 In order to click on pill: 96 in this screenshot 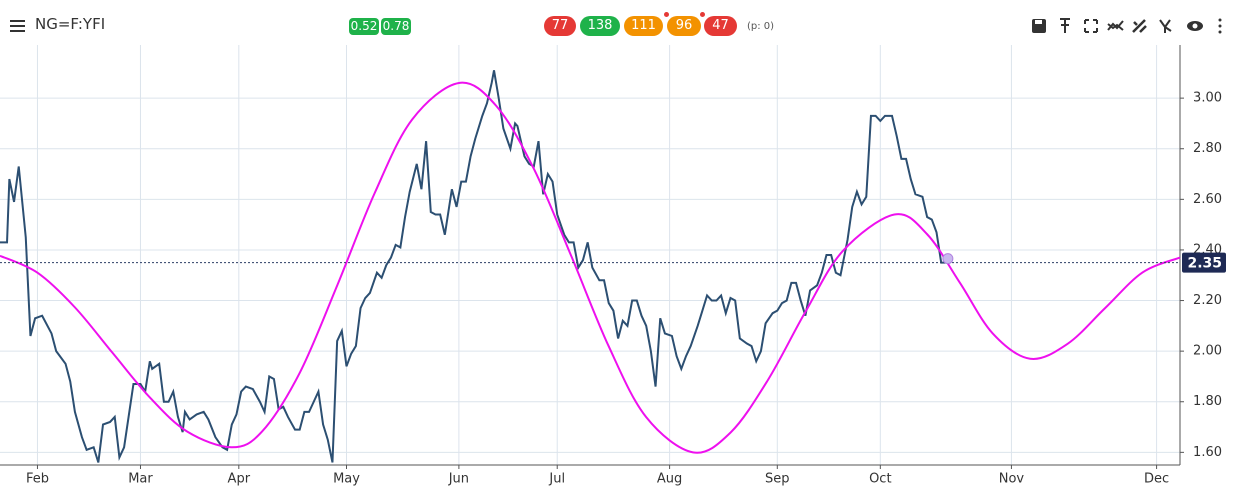, I will do `click(684, 26)`.